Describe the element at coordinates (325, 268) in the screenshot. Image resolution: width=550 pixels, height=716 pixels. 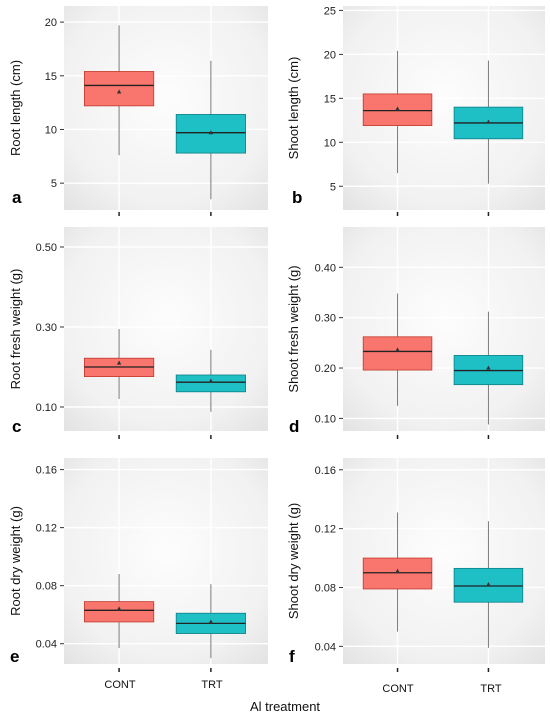
I see `y-tick-label: 0.40` at that location.